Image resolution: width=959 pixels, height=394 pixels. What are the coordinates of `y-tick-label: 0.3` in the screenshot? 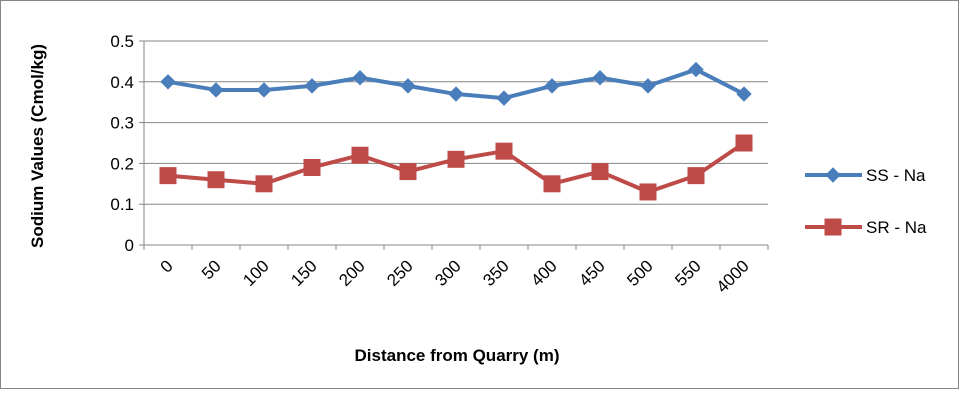 It's located at (122, 123).